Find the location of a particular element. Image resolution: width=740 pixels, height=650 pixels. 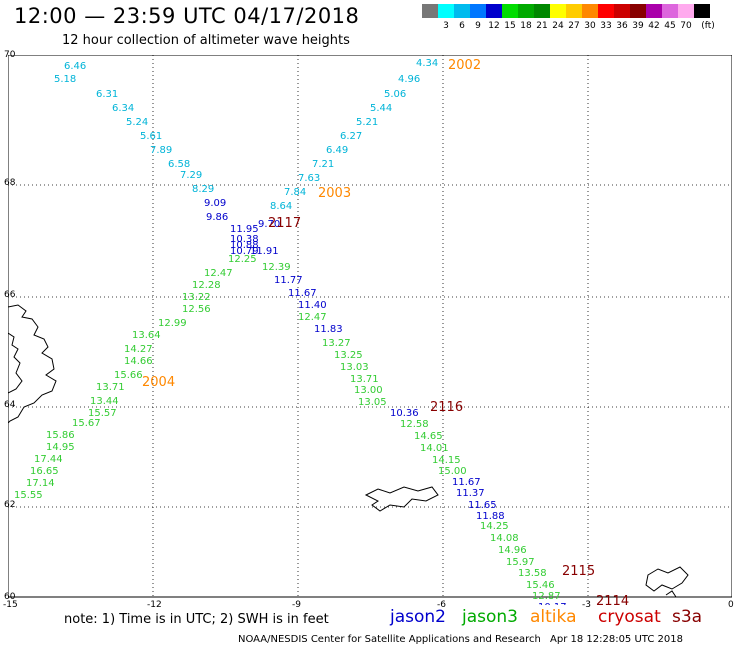

wave-height-label: 11.95 is located at coordinates (244, 229).